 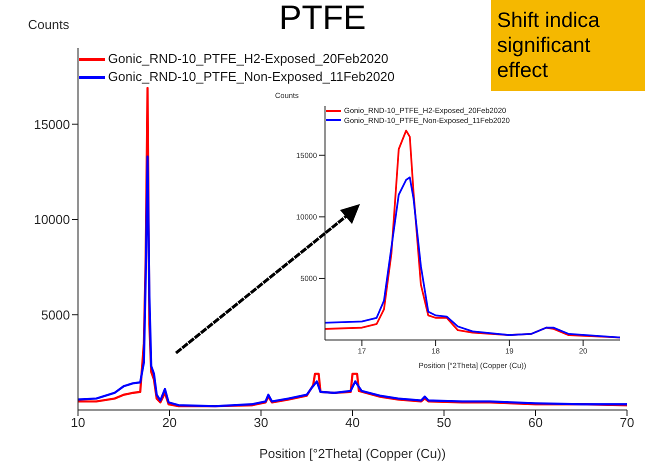 What do you see at coordinates (261, 422) in the screenshot?
I see `x-tick-label: 30` at bounding box center [261, 422].